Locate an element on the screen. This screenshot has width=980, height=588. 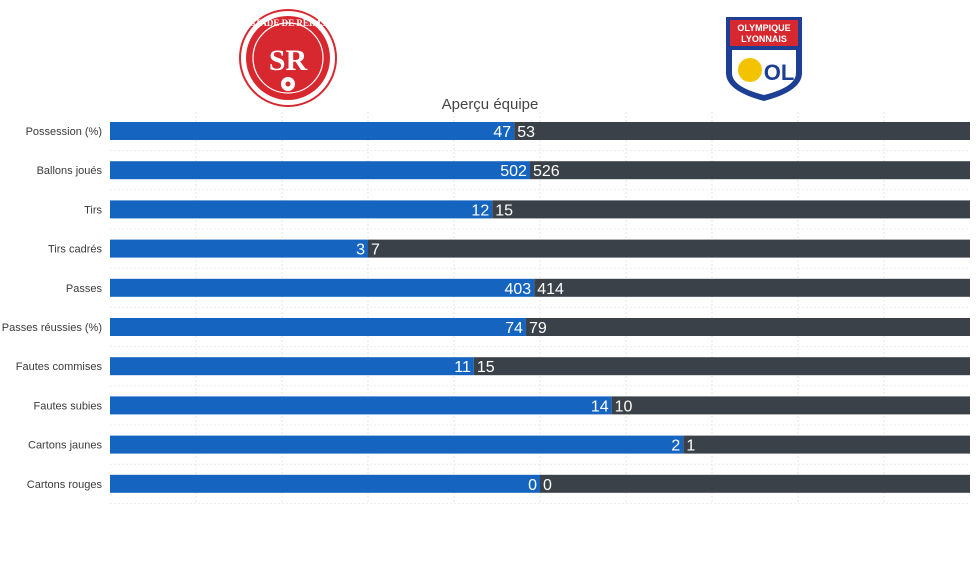
category-label: Fautes commises is located at coordinates (59, 367).